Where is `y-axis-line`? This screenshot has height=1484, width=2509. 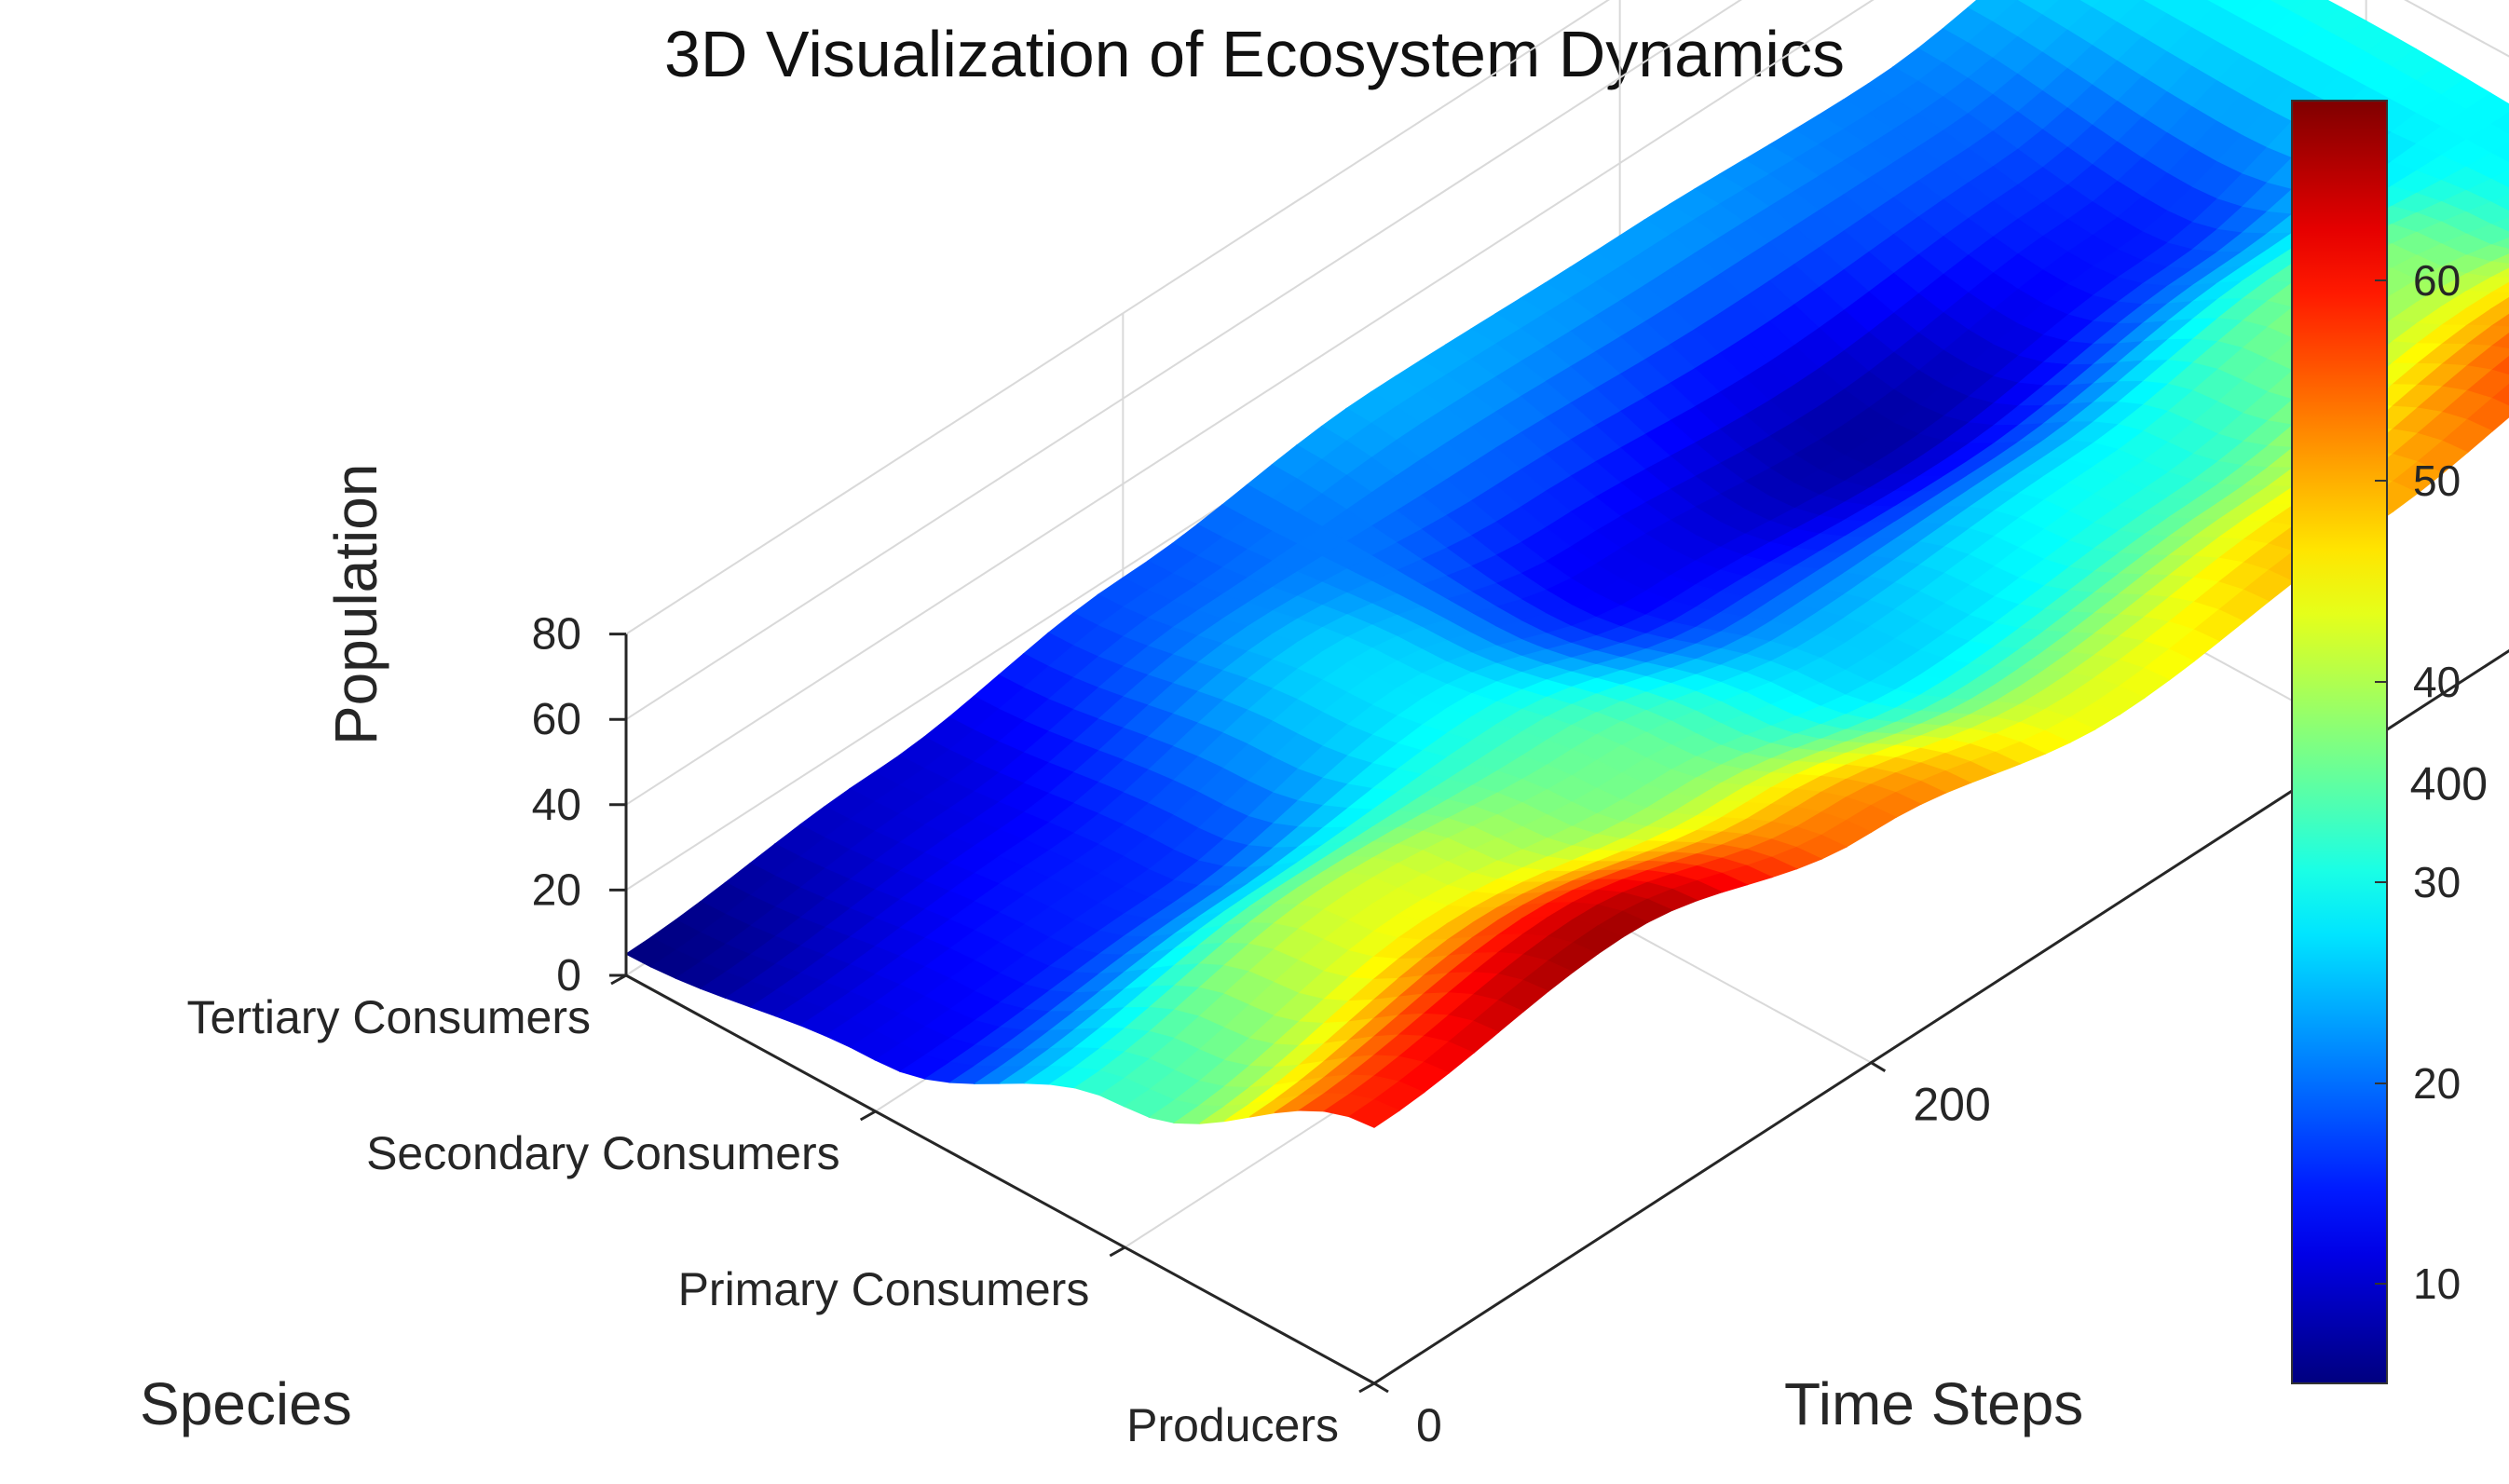
y-axis-line is located at coordinates (1000, 1179).